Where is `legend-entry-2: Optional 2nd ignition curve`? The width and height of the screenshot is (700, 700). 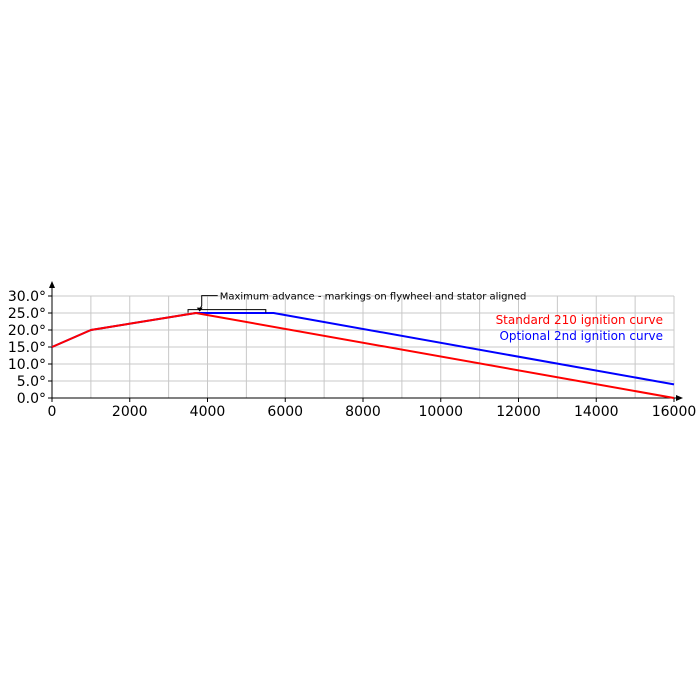 legend-entry-2: Optional 2nd ignition curve is located at coordinates (581, 336).